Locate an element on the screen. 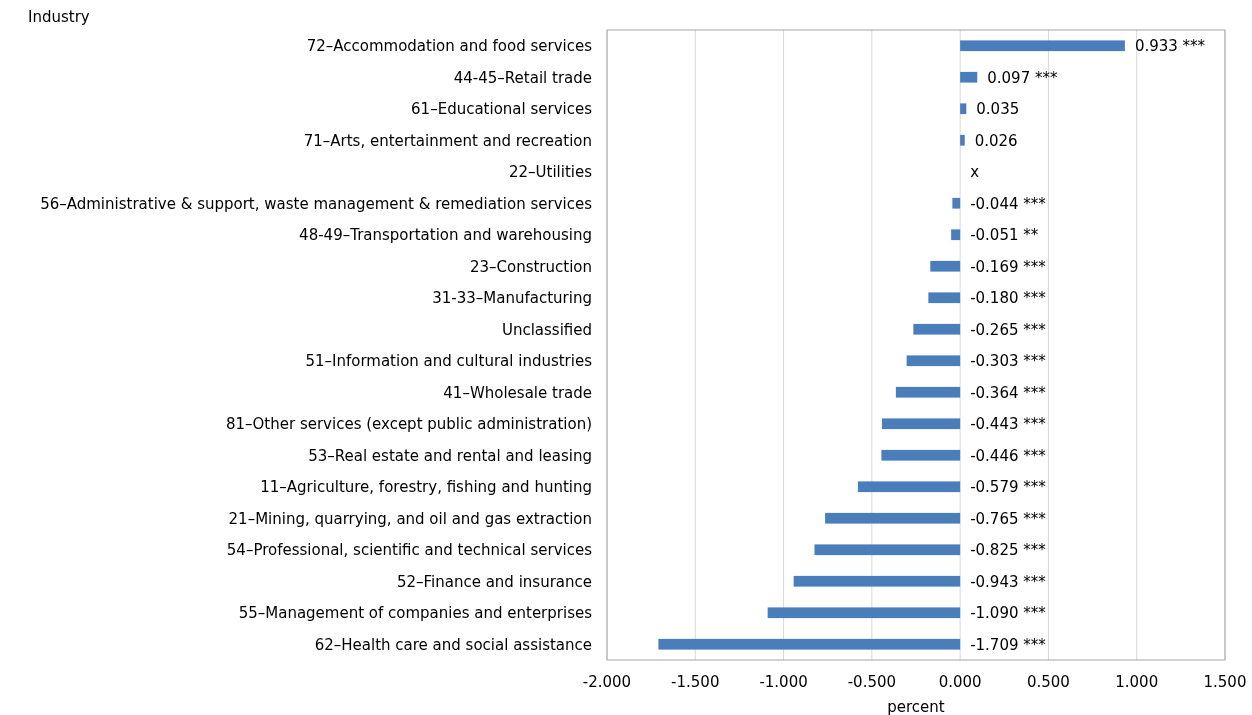 Image resolution: width=1252 pixels, height=715 pixels. x-tick-label: 0.000 is located at coordinates (960, 682).